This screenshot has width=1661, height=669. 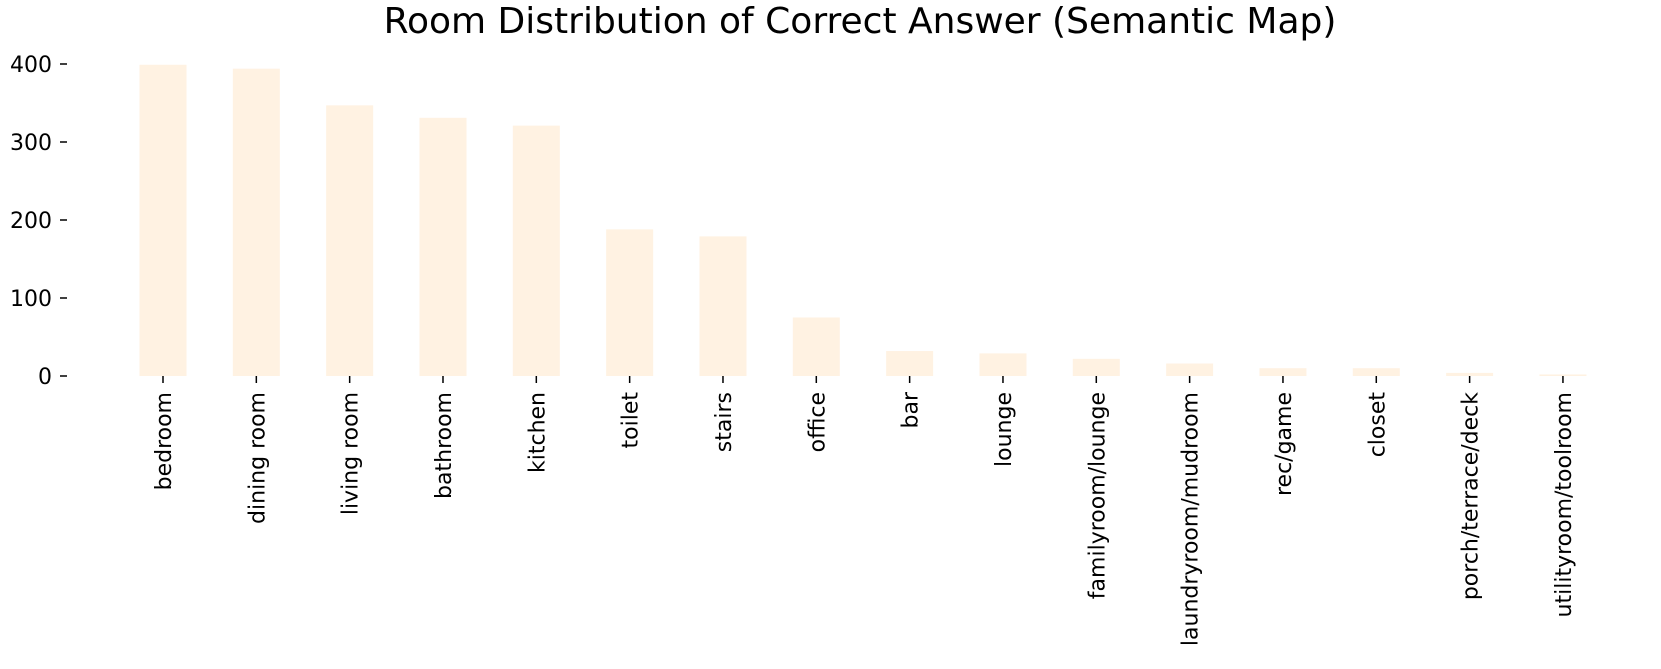 What do you see at coordinates (1471, 496) in the screenshot?
I see `x-tick-label: porch/terrace/deck` at bounding box center [1471, 496].